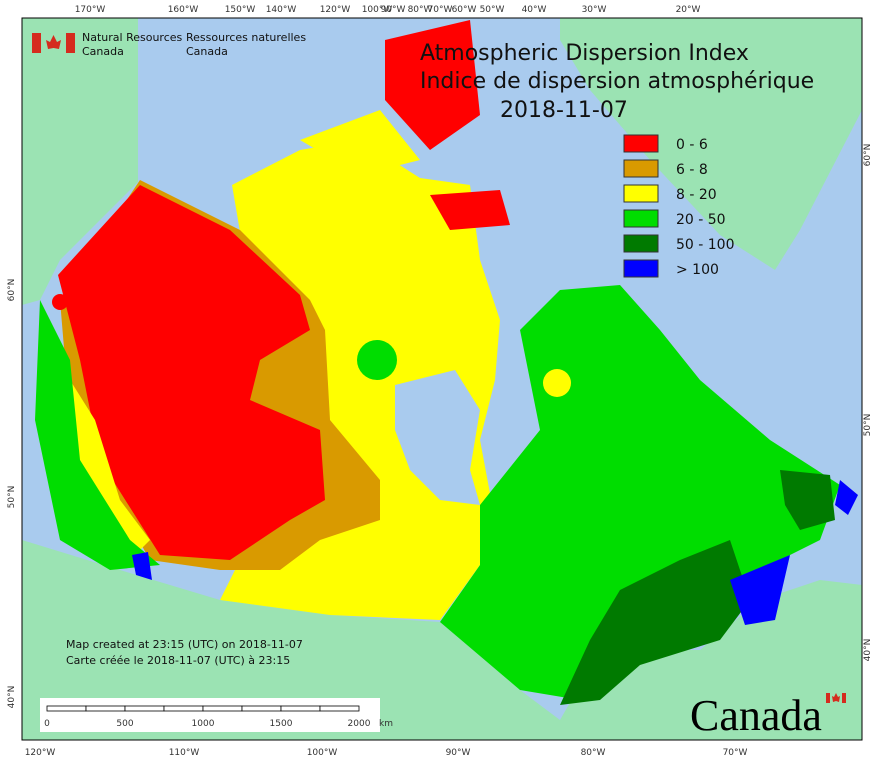 The height and width of the screenshot is (760, 880). Describe the element at coordinates (60, 302) in the screenshot. I see `red-spot` at that location.